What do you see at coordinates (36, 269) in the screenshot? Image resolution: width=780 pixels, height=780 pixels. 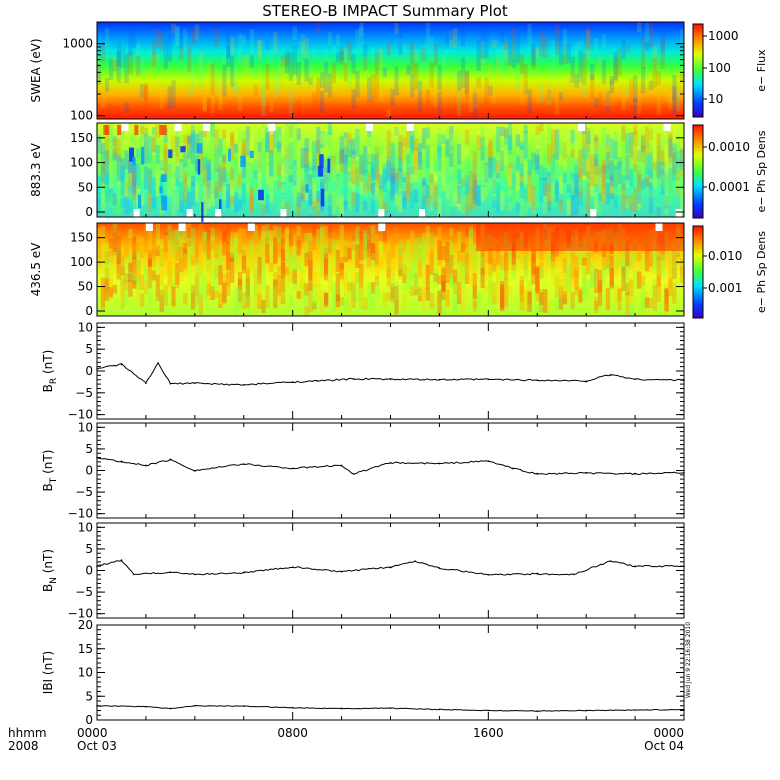 I see `y-axis-label: 436.5 eV` at bounding box center [36, 269].